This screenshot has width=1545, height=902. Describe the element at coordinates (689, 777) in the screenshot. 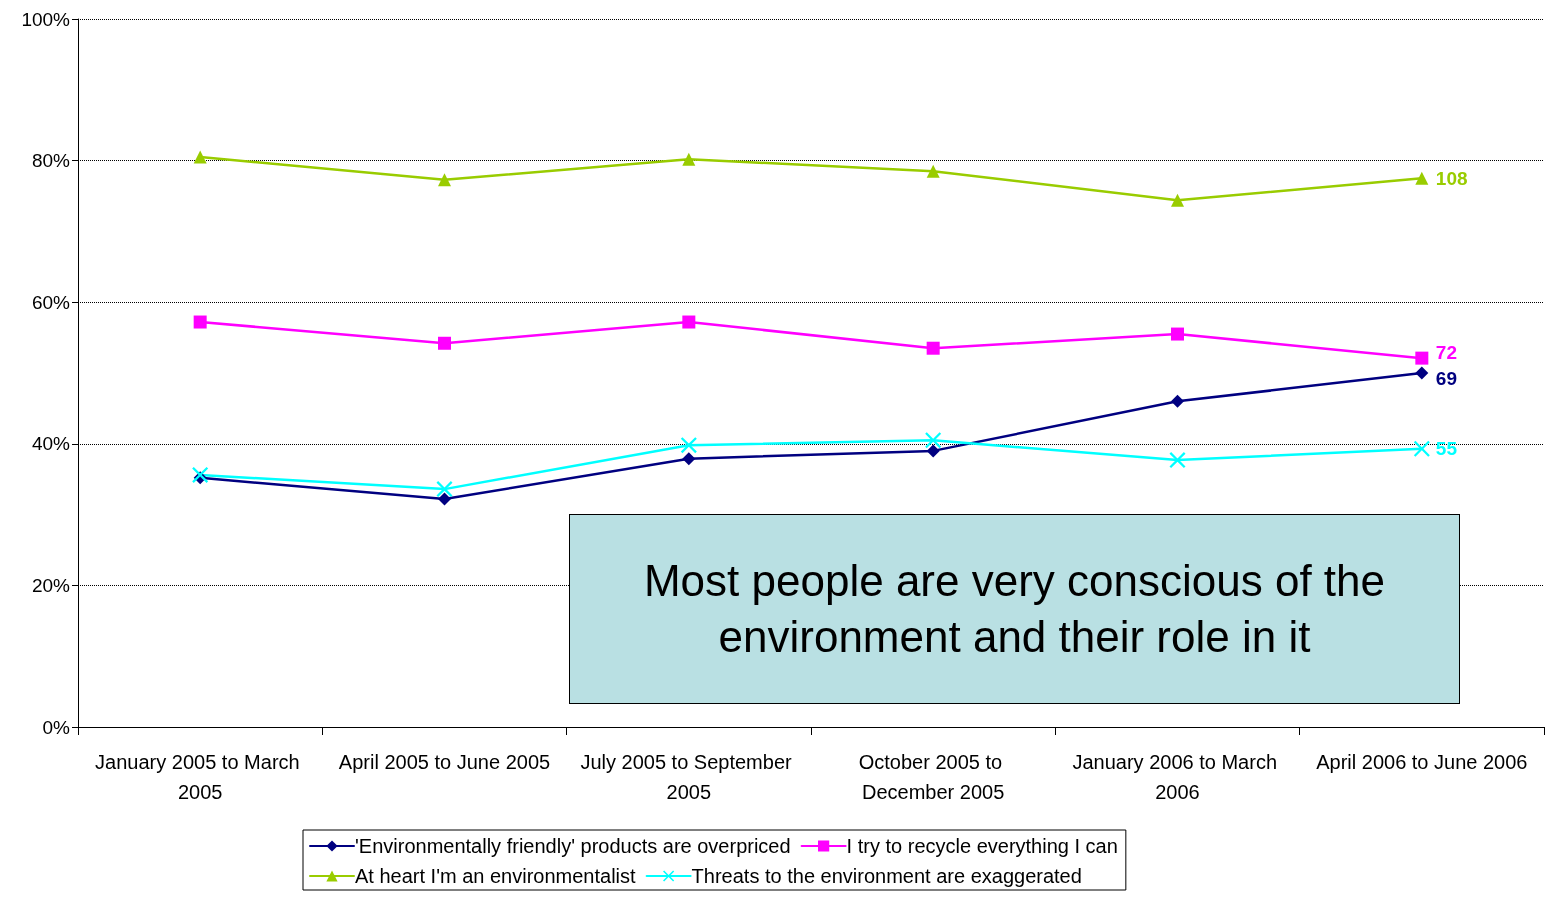

I see `x-tick-label: July 2005 to September 2005` at that location.